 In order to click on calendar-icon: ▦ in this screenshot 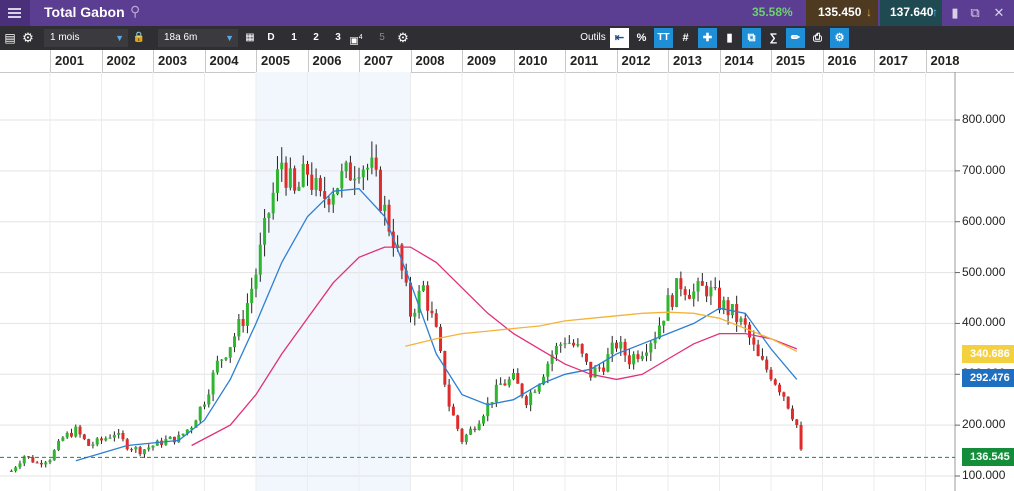, I will do `click(250, 37)`.